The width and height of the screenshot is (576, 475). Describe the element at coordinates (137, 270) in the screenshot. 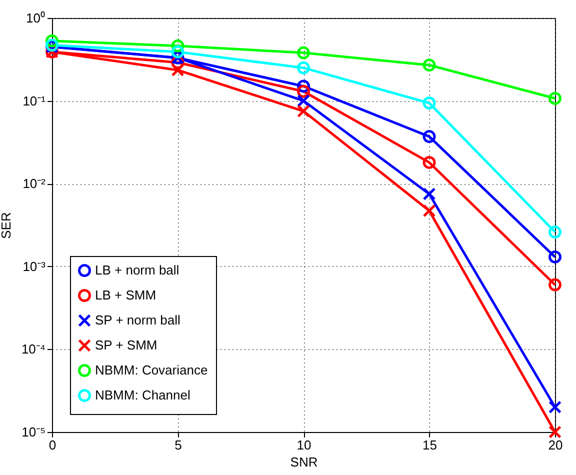

I see `legend-label: LB + norm ball` at that location.